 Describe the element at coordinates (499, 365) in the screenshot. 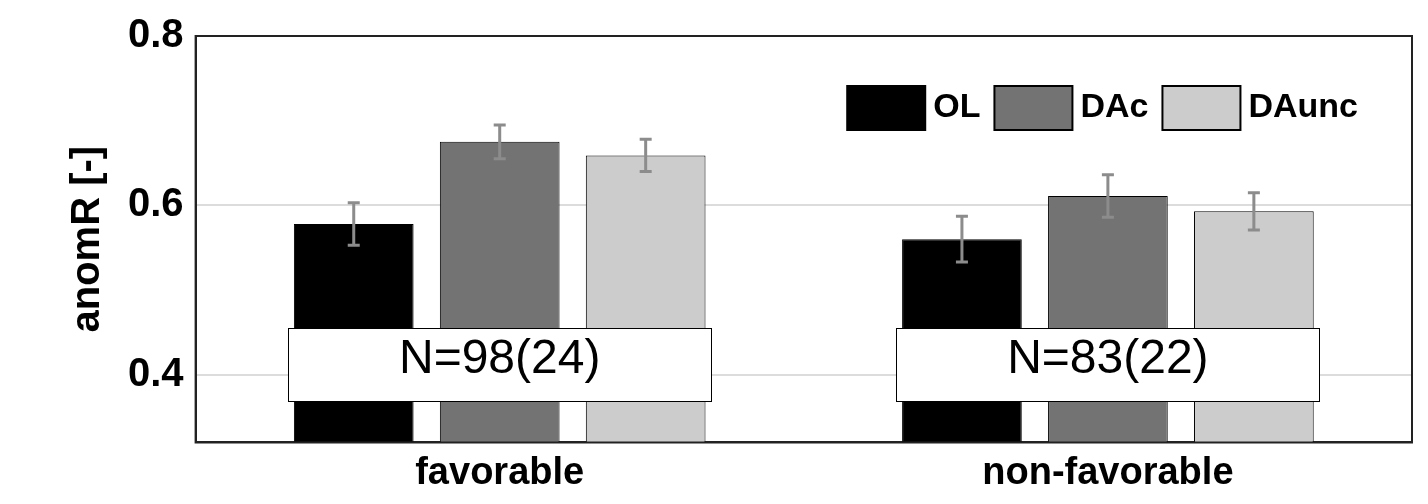

I see `note-box: N=98(24)` at that location.